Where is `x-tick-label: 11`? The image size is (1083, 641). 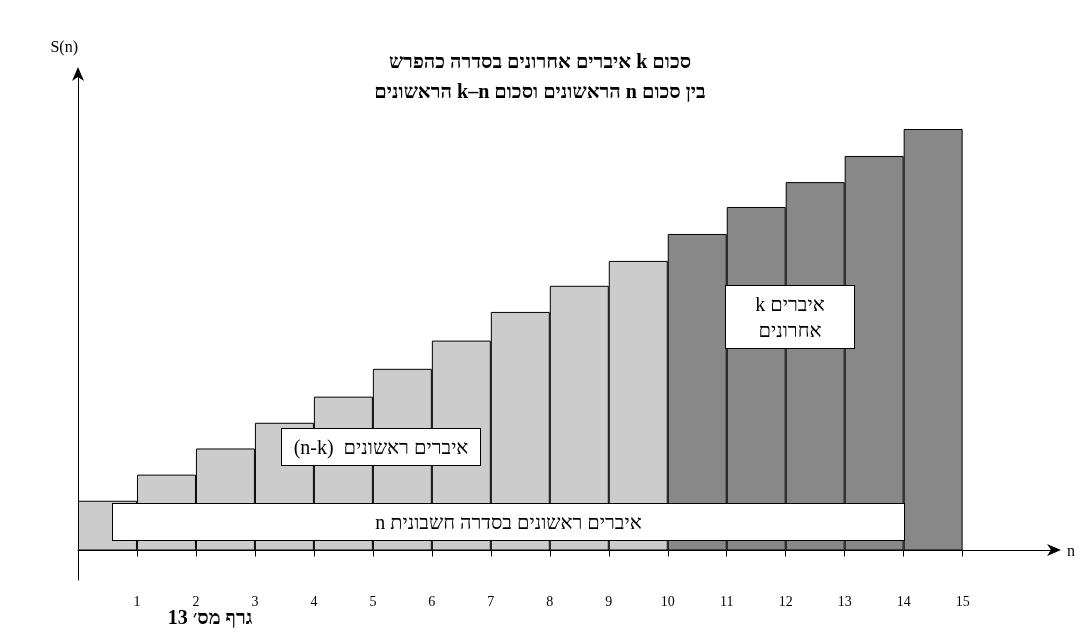 x-tick-label: 11 is located at coordinates (726, 601).